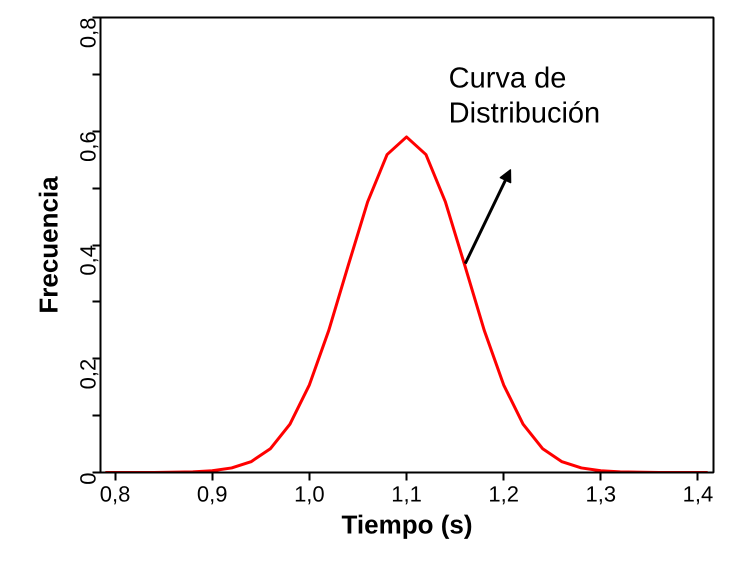  Describe the element at coordinates (88, 374) in the screenshot. I see `y-tick-label: 0,2` at that location.